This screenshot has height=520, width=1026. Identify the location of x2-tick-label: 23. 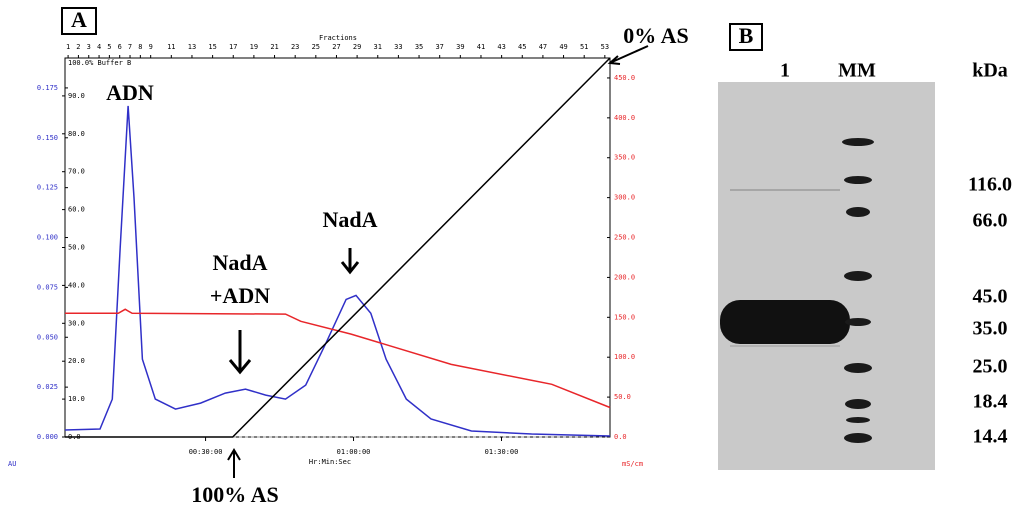
(295, 47).